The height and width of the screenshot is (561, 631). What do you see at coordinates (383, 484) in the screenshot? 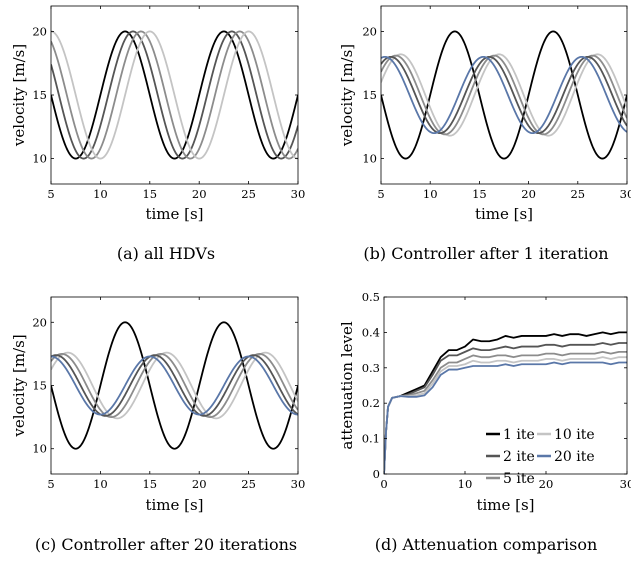
I see `x-tick-label: 0` at bounding box center [383, 484].